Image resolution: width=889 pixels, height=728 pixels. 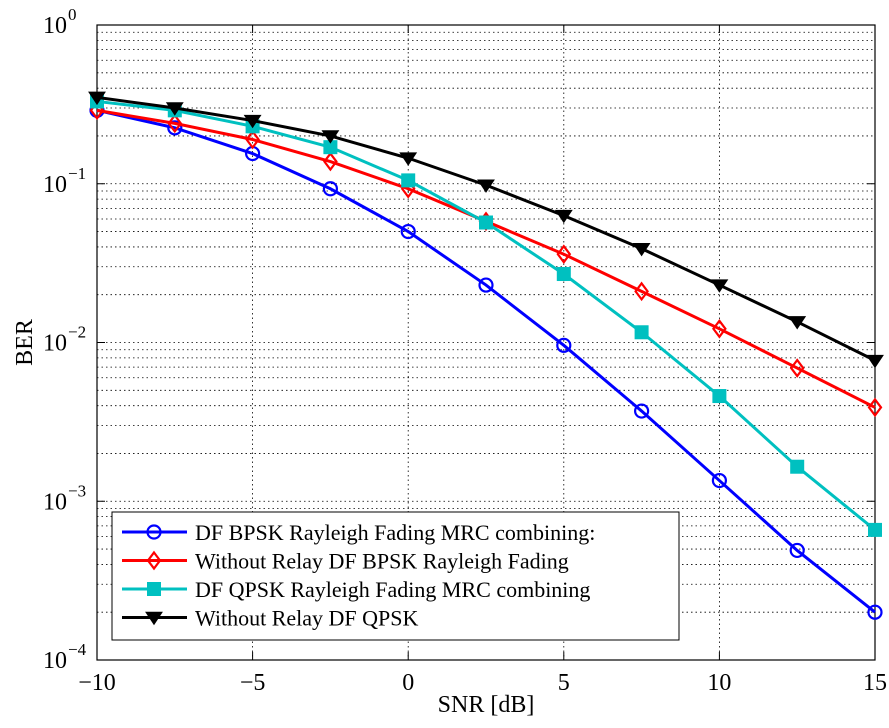 What do you see at coordinates (307, 618) in the screenshot?
I see `legend-label: Without Relay DF QPSK` at bounding box center [307, 618].